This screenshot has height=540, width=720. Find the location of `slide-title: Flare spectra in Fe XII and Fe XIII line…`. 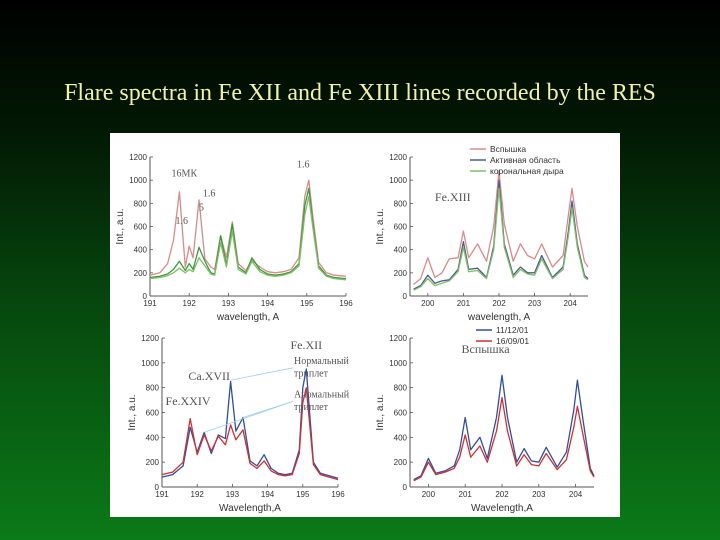

slide-title: Flare spectra in Fe XII and Fe XIII line… is located at coordinates (360, 93).